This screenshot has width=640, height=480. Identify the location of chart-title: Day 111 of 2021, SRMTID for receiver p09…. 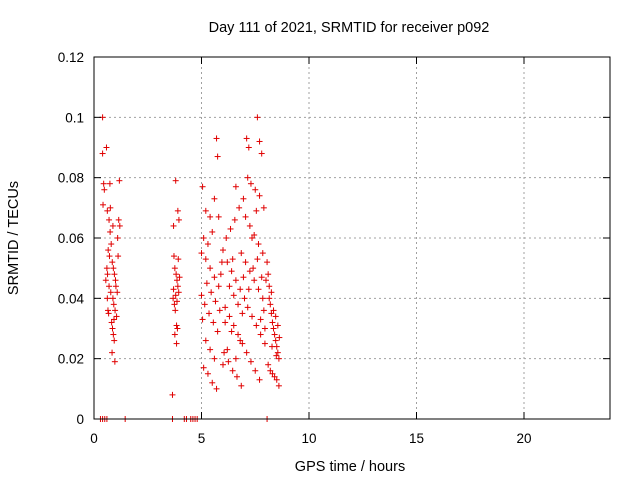
(349, 28).